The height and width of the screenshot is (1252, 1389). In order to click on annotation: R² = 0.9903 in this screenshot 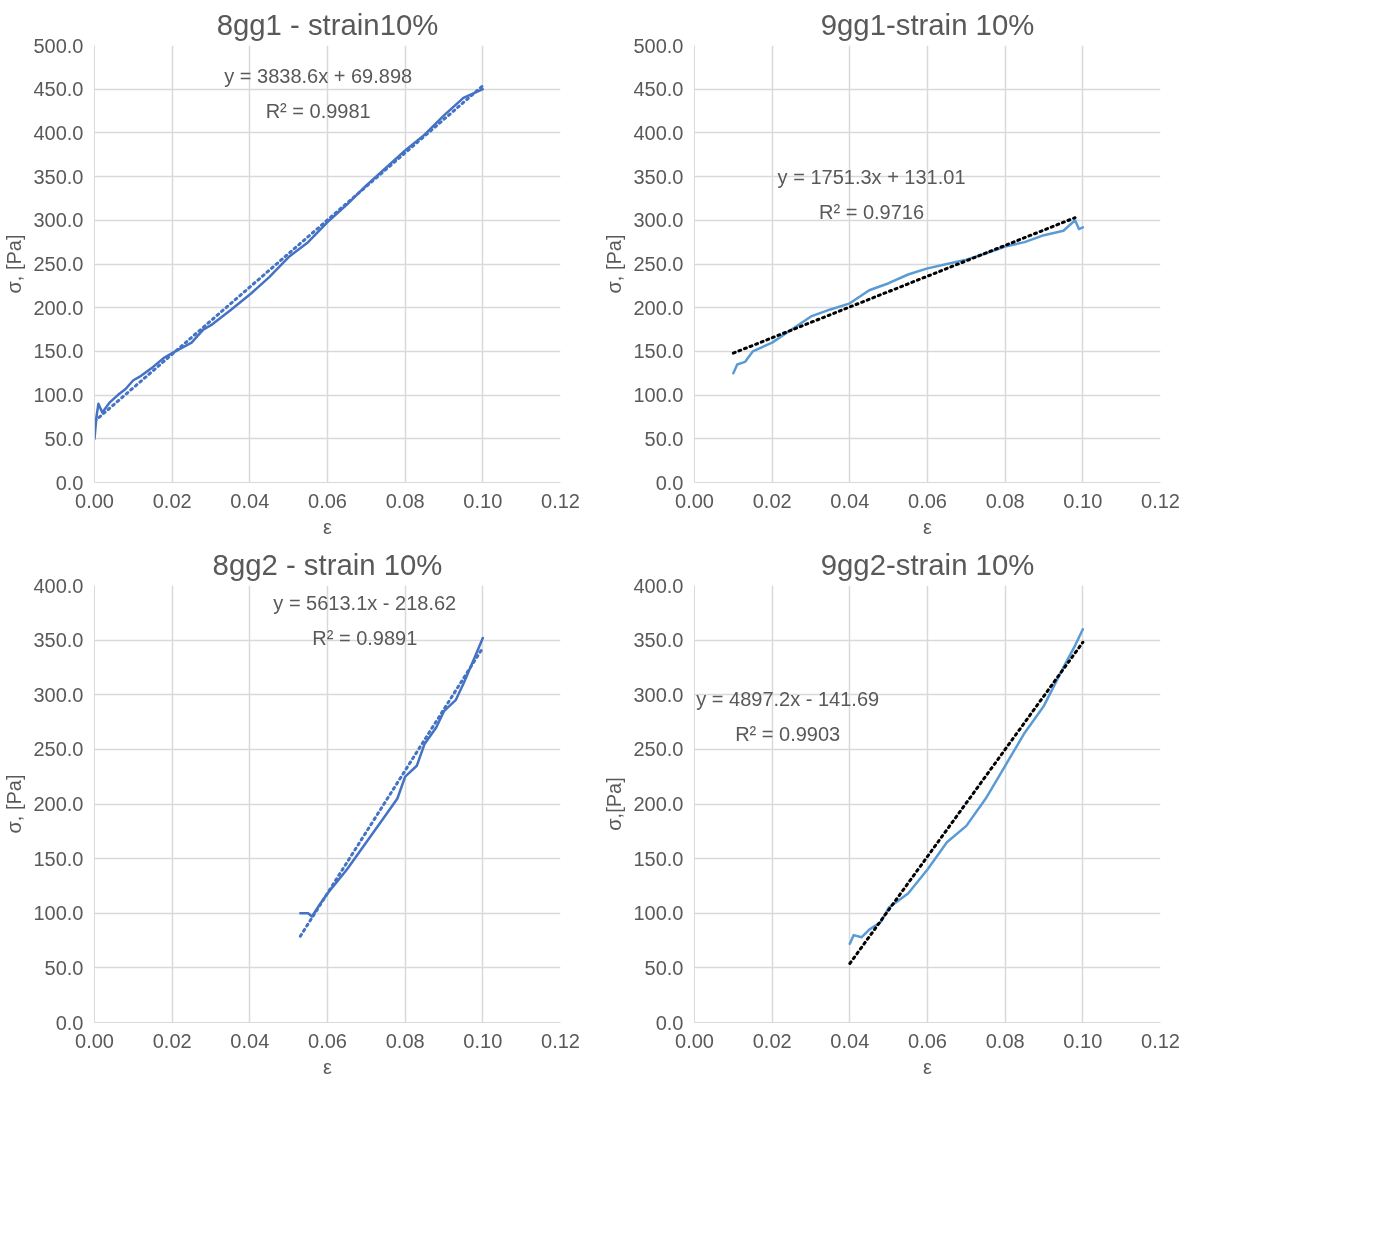, I will do `click(788, 734)`.